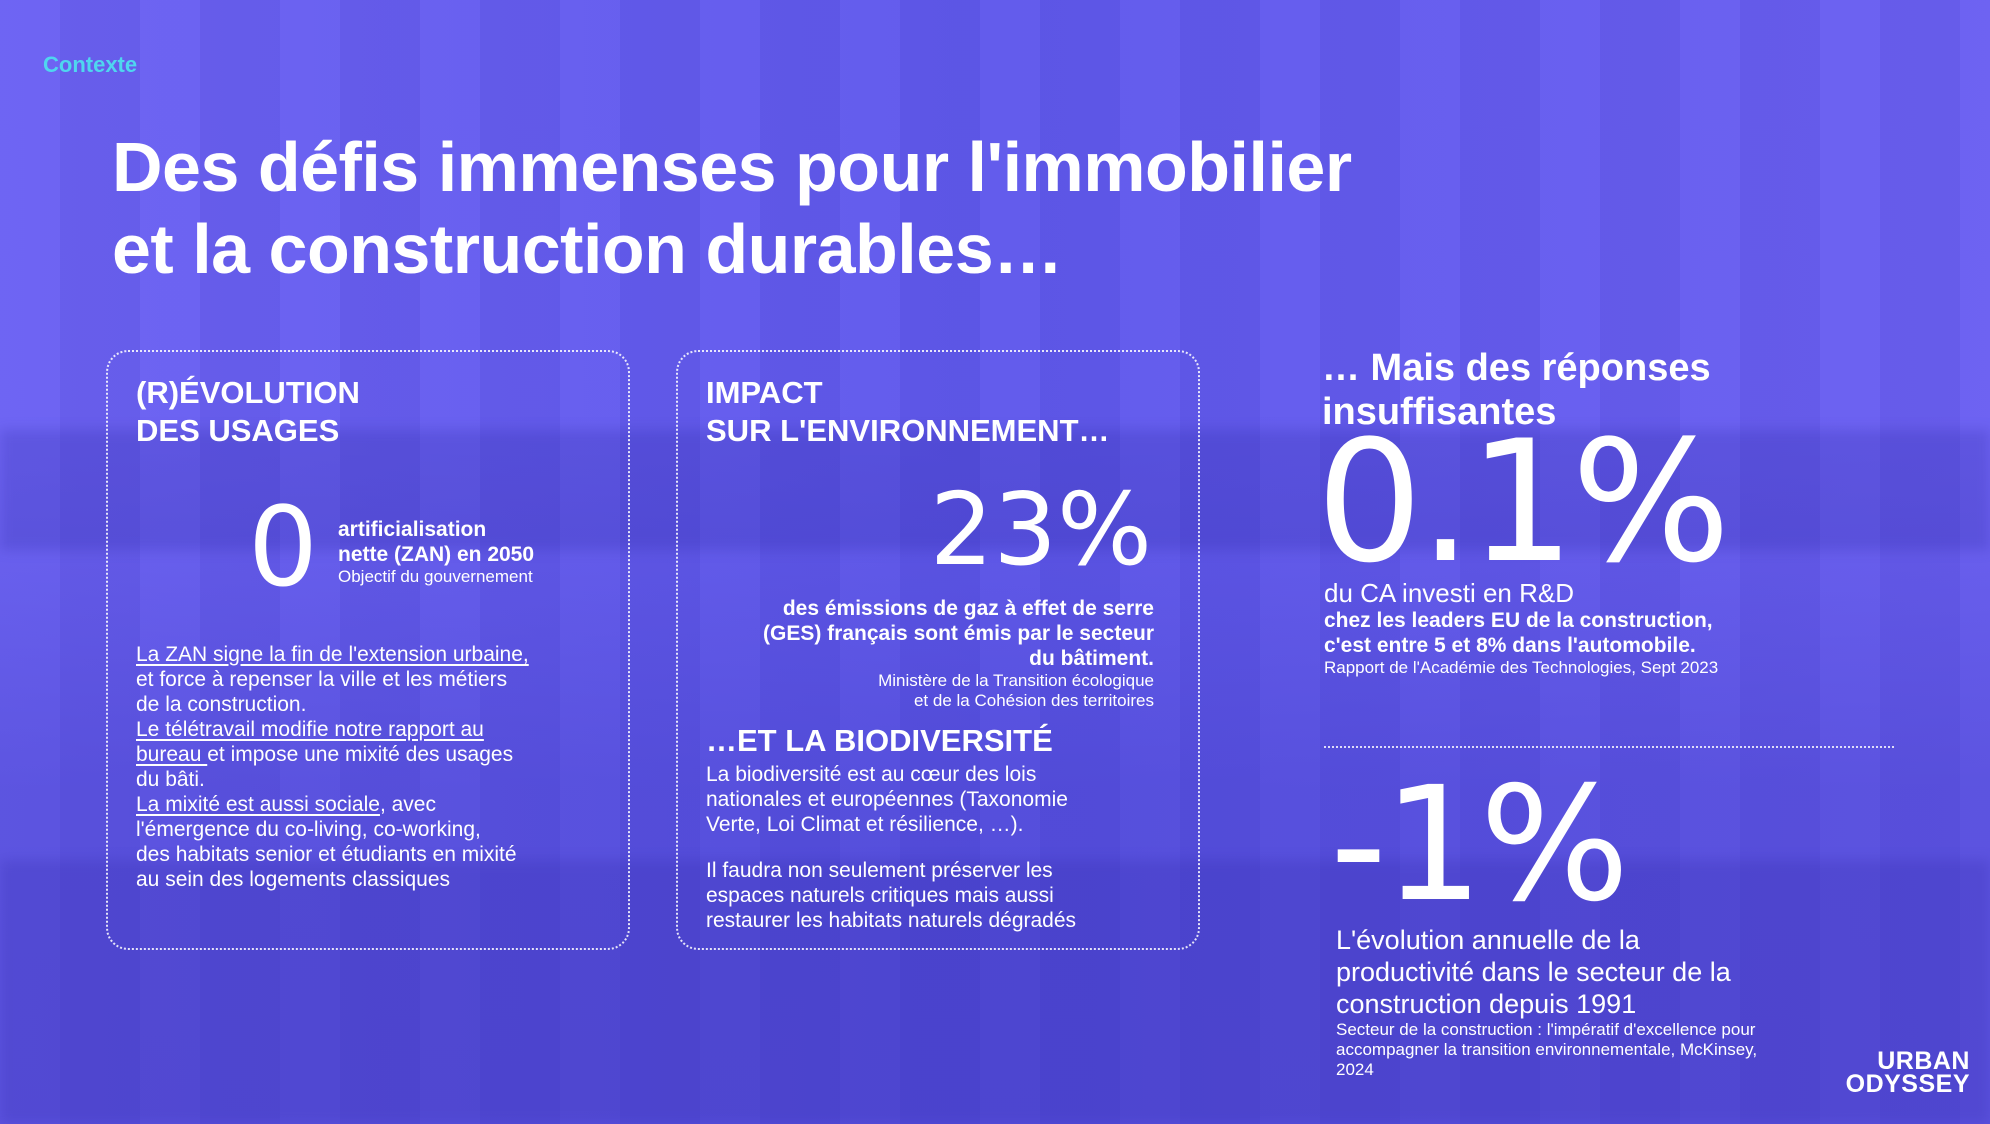  What do you see at coordinates (764, 392) in the screenshot?
I see `environment-title-line-1: IMPACT` at bounding box center [764, 392].